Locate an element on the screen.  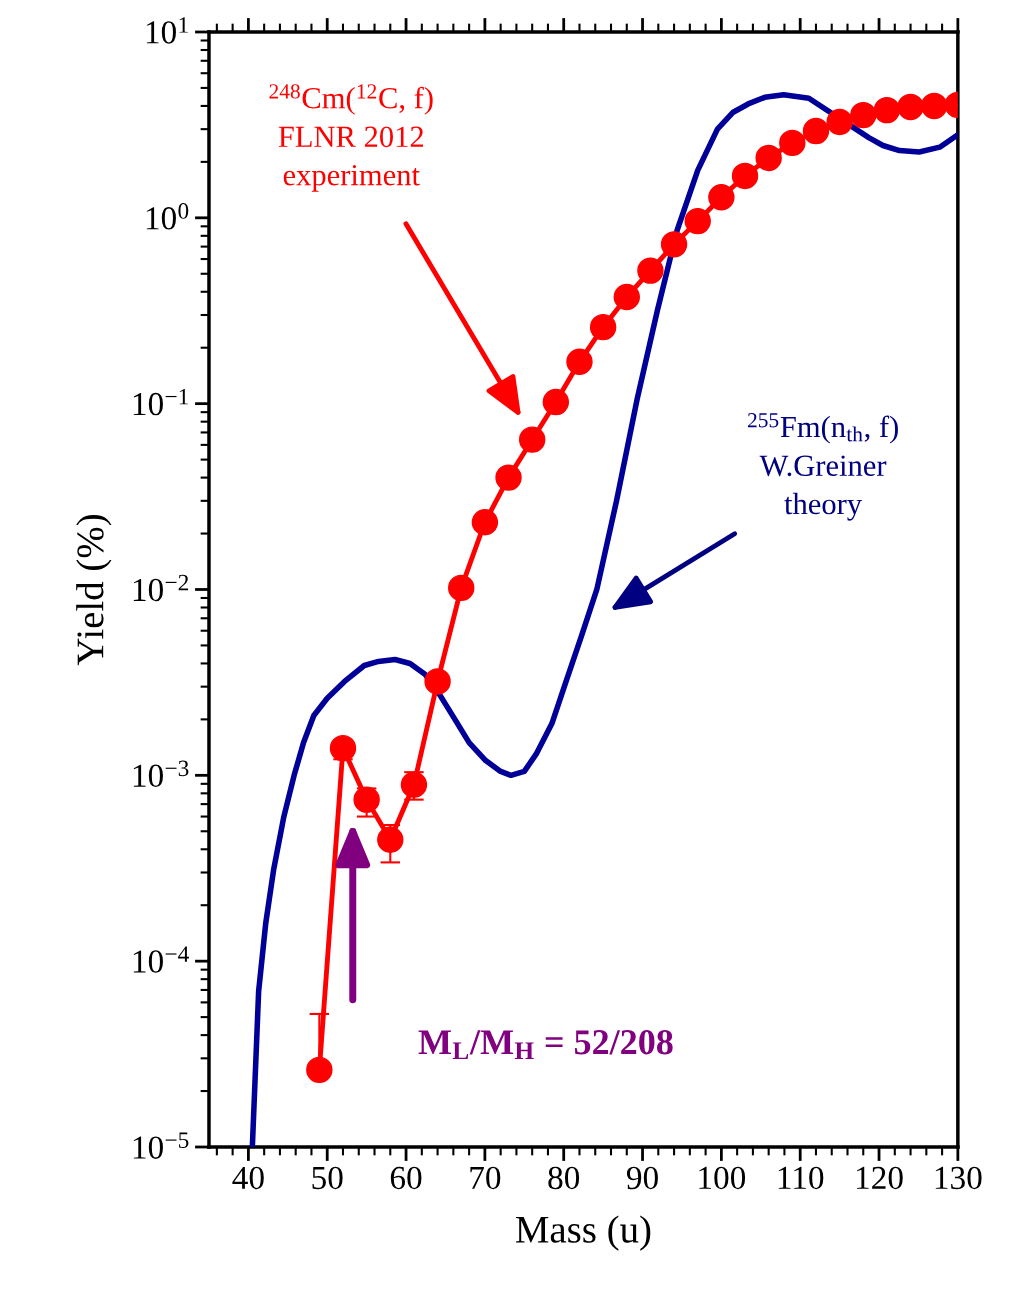
annotation: $^{255}$Fm(n$_{th}$, f) W.Greiner theory is located at coordinates (823, 467).